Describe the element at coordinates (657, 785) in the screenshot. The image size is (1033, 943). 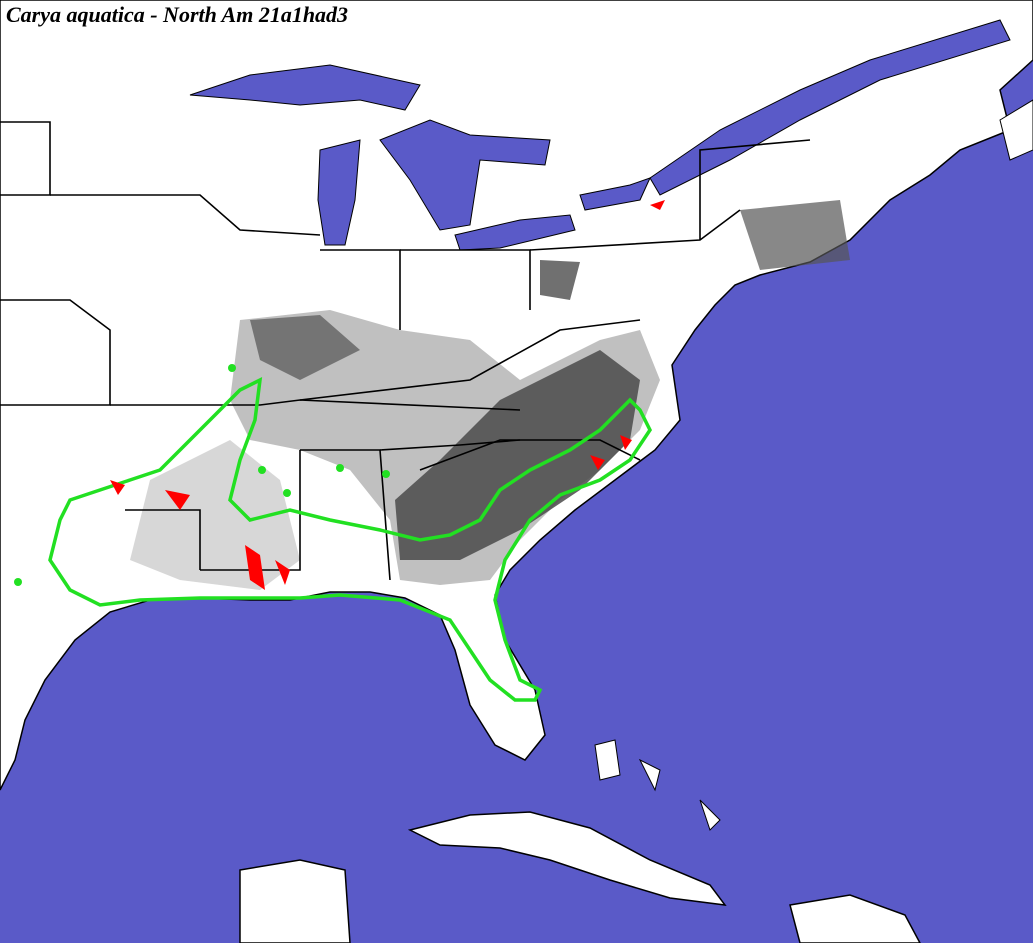
I see `bahamas` at that location.